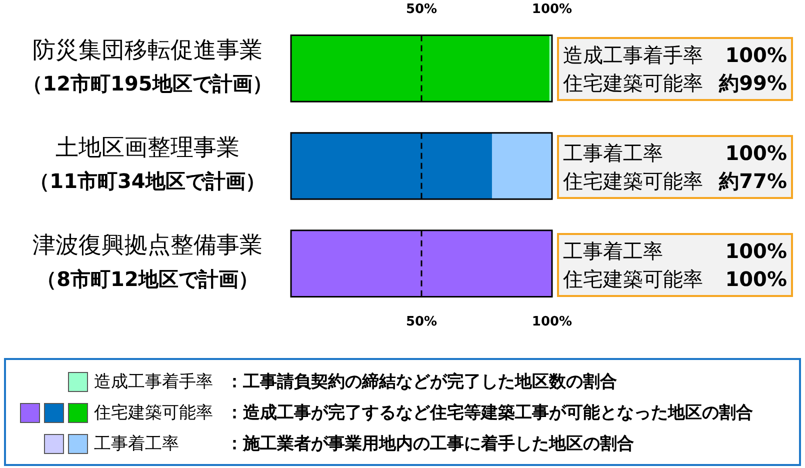  What do you see at coordinates (552, 322) in the screenshot?
I see `x2-tick-label: 100%` at bounding box center [552, 322].